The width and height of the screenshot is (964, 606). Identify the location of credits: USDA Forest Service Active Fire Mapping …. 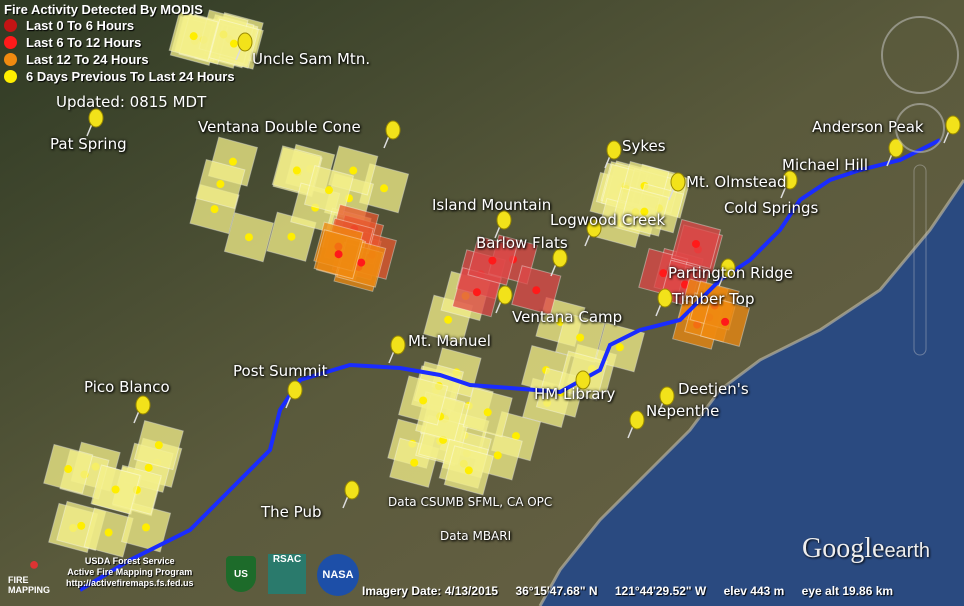
(130, 572).